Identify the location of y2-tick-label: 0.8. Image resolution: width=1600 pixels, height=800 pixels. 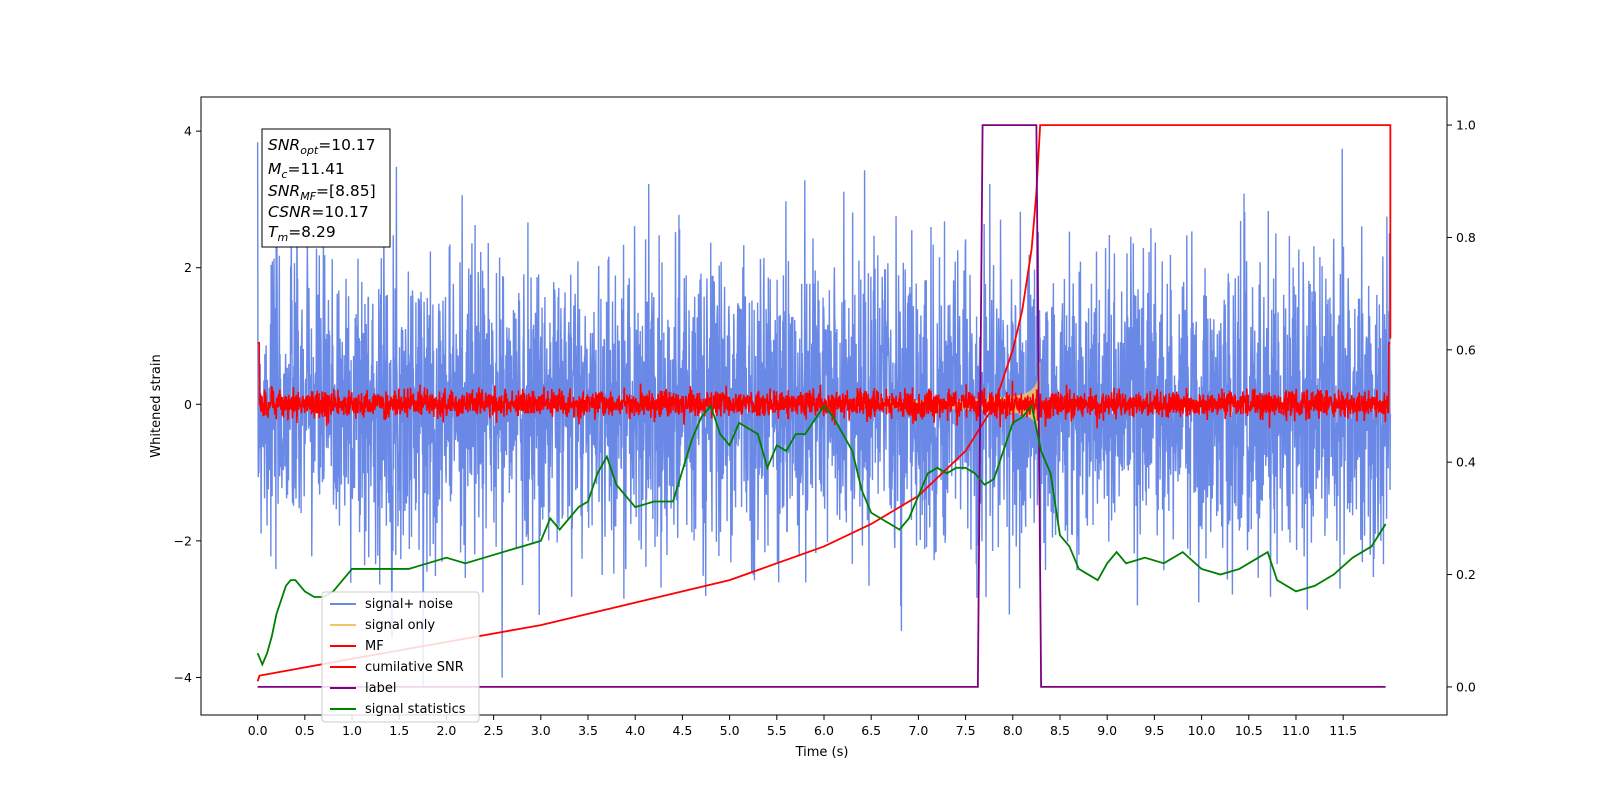
(1466, 237).